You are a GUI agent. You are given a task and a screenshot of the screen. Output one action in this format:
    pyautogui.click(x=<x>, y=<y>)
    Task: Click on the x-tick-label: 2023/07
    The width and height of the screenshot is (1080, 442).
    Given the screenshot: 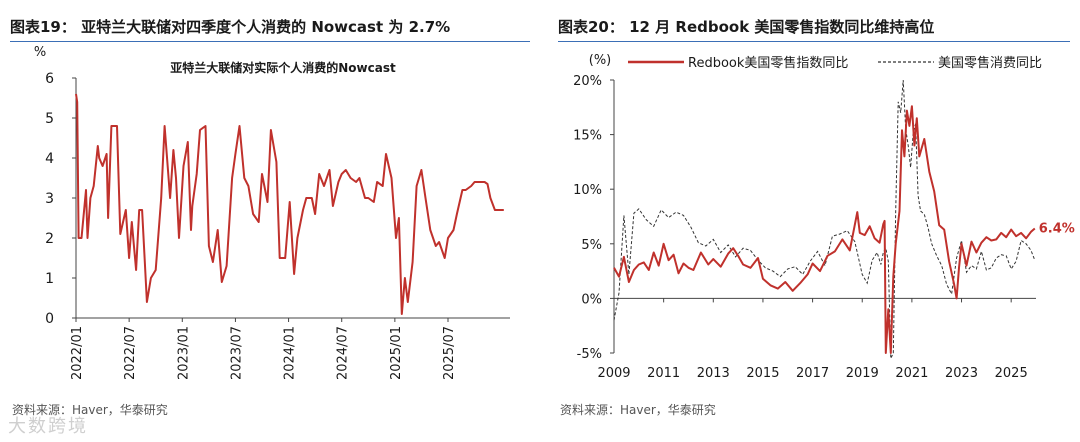 What is the action you would take?
    pyautogui.click(x=236, y=353)
    